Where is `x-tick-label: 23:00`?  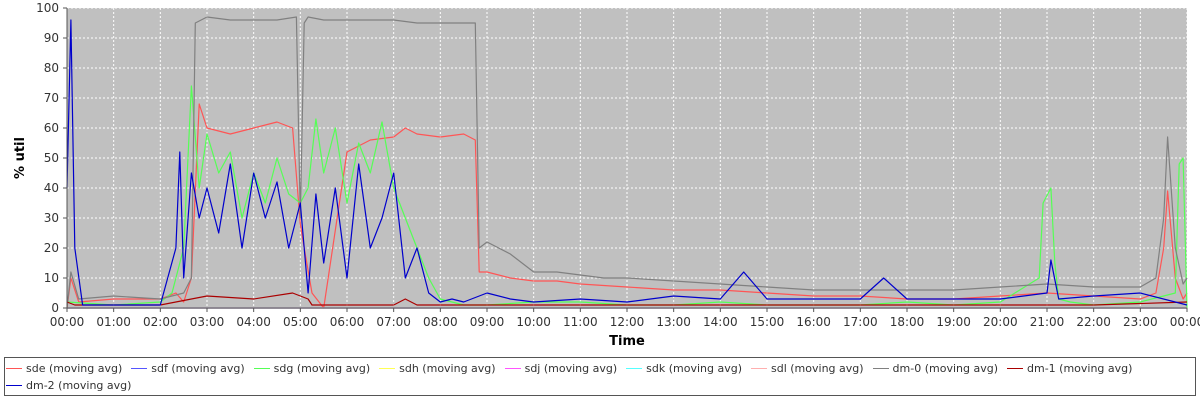
x-tick-label: 23:00 is located at coordinates (1140, 322).